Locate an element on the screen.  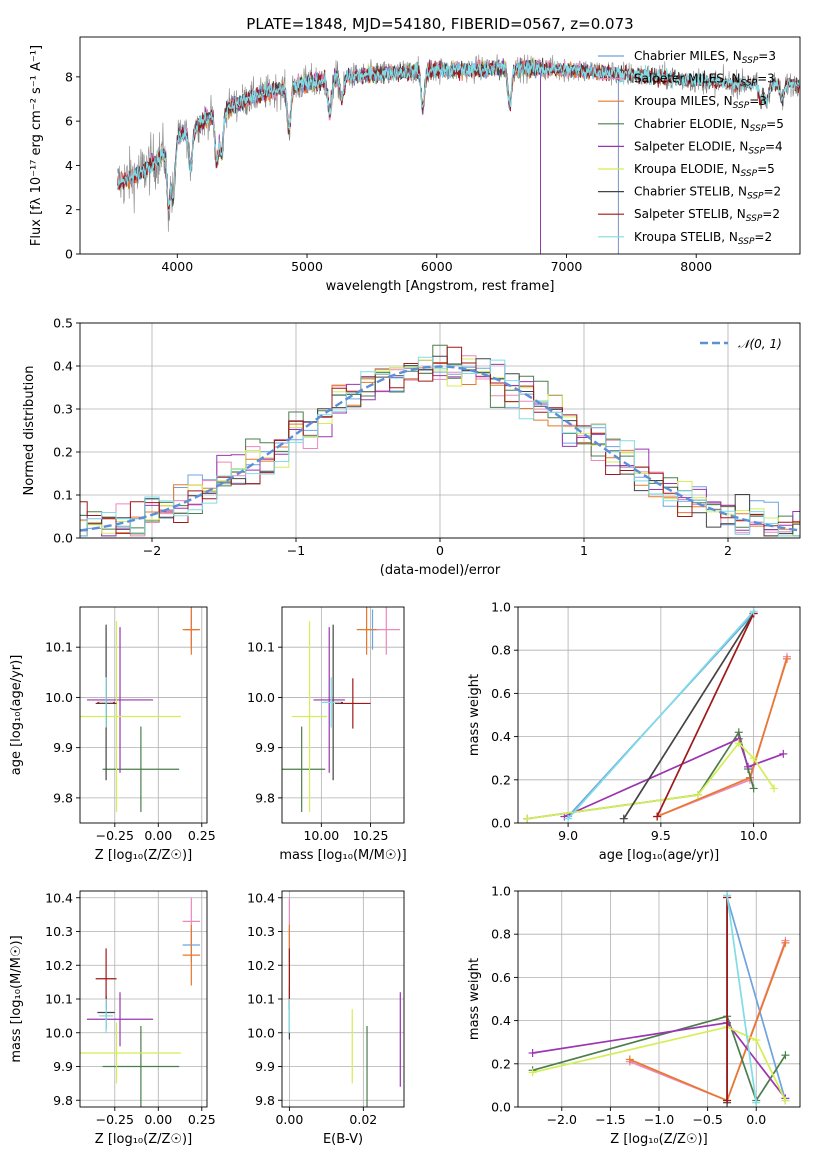
y-tick-label: 0.5 is located at coordinates (63, 323).